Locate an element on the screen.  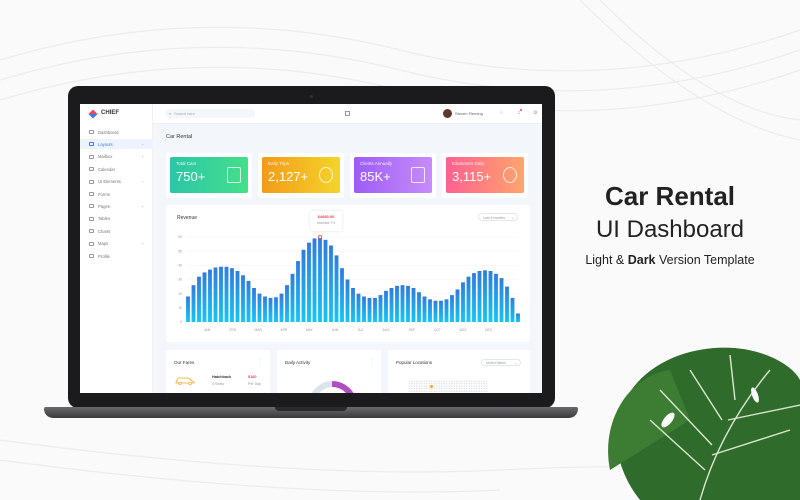
stat-card: Kilometers Daily 3,115+ is located at coordinates (485, 175).